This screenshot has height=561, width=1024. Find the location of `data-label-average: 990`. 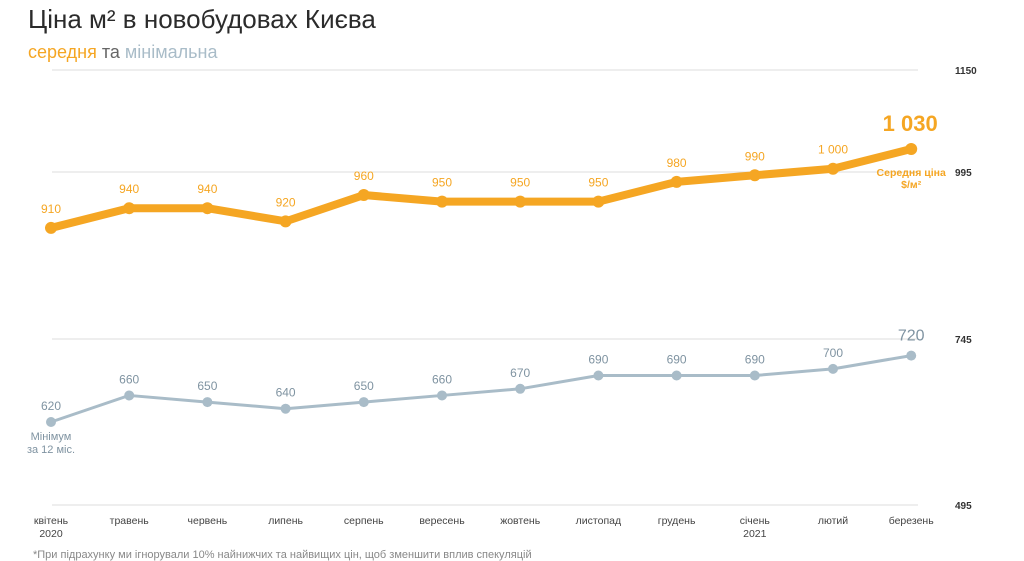

data-label-average: 990 is located at coordinates (755, 156).